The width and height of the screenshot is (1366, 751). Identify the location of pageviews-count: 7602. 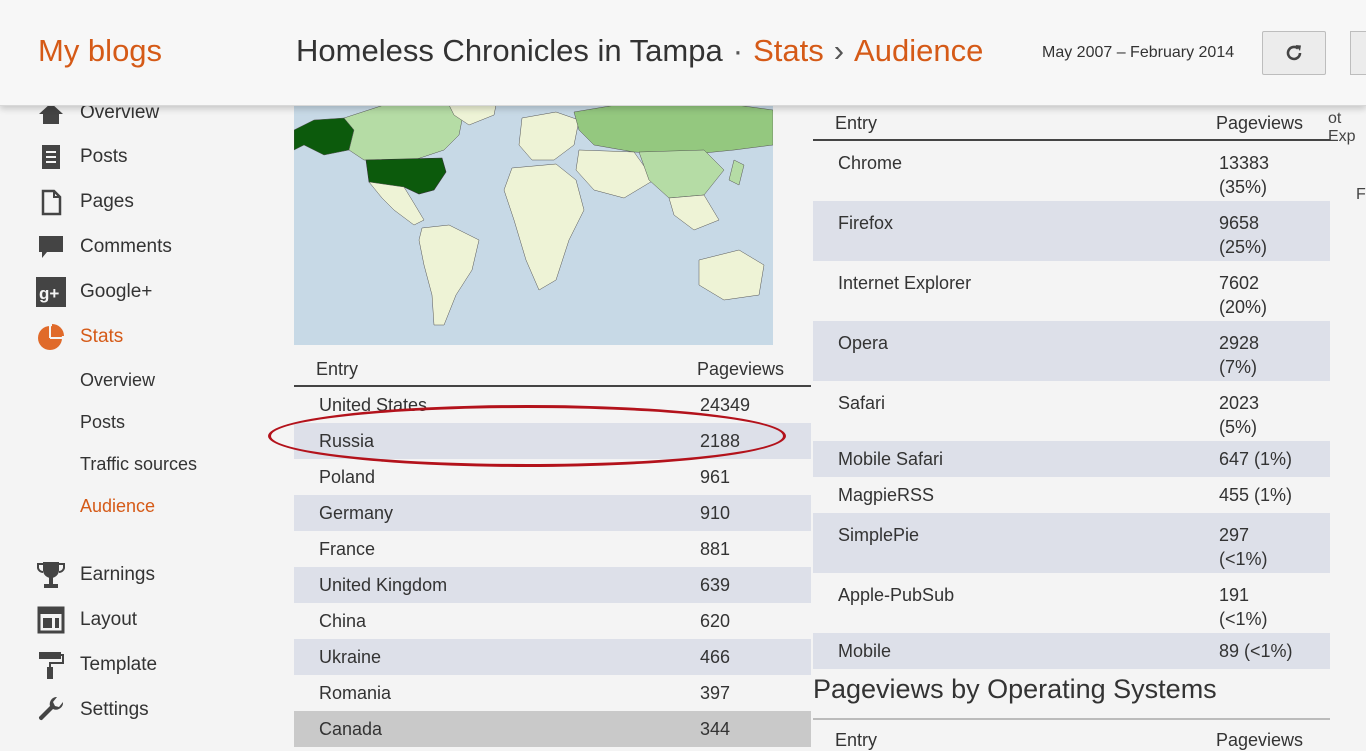
(1239, 283).